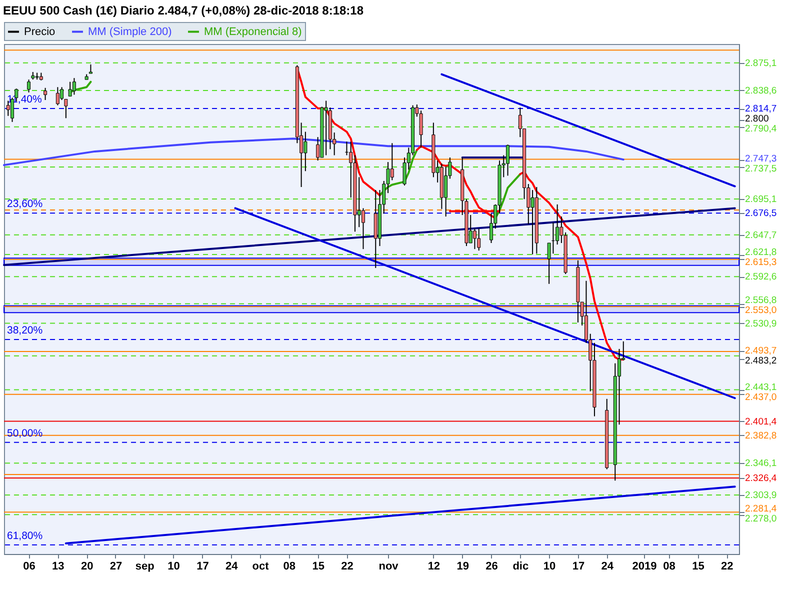  Describe the element at coordinates (761, 168) in the screenshot. I see `y-tick-label: 2.737,5` at that location.